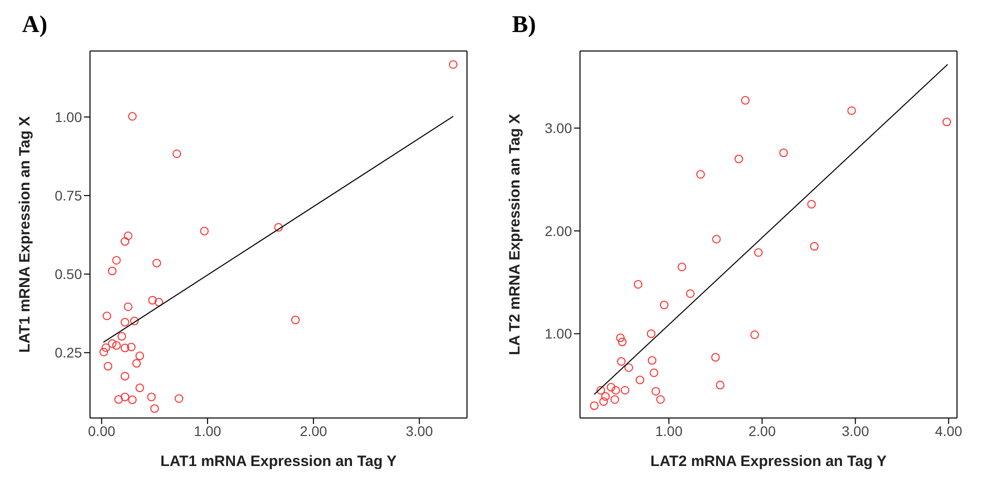 This screenshot has height=490, width=984. Describe the element at coordinates (524, 25) in the screenshot. I see `chart-title: B)` at that location.